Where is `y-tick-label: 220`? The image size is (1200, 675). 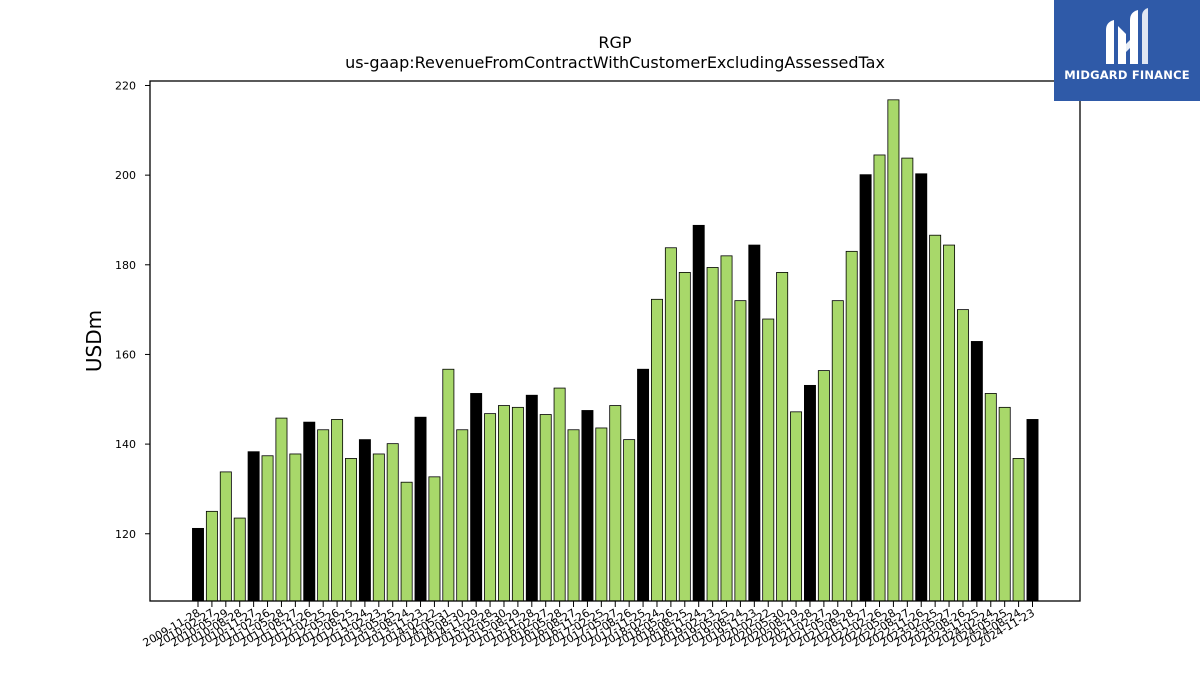 y-tick-label: 220 is located at coordinates (125, 85).